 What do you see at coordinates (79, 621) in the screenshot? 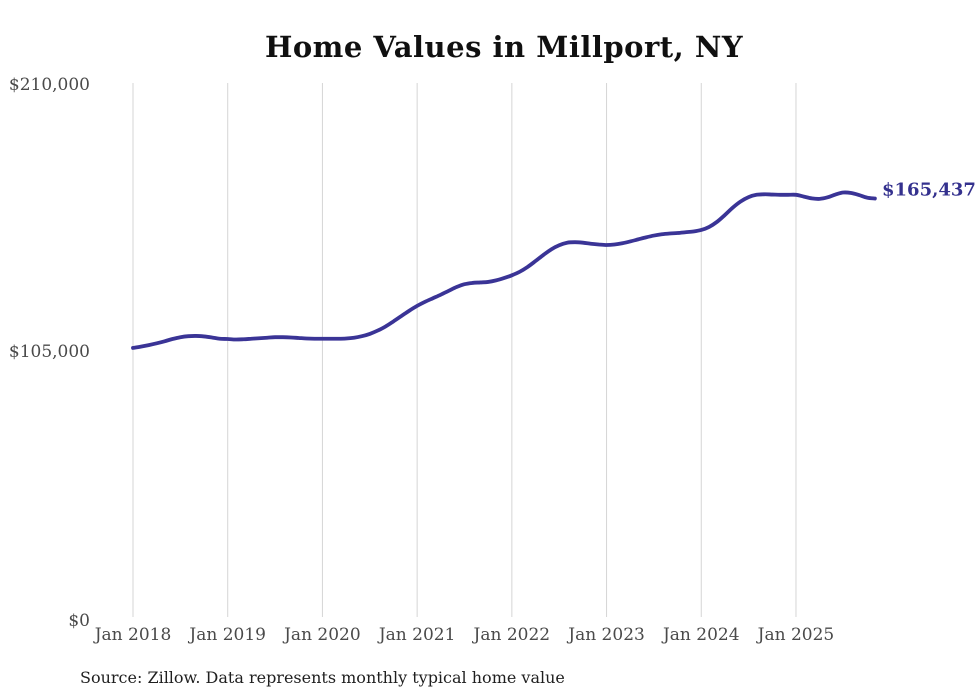
I see `y-axis-tick-label-zero: $0` at bounding box center [79, 621].